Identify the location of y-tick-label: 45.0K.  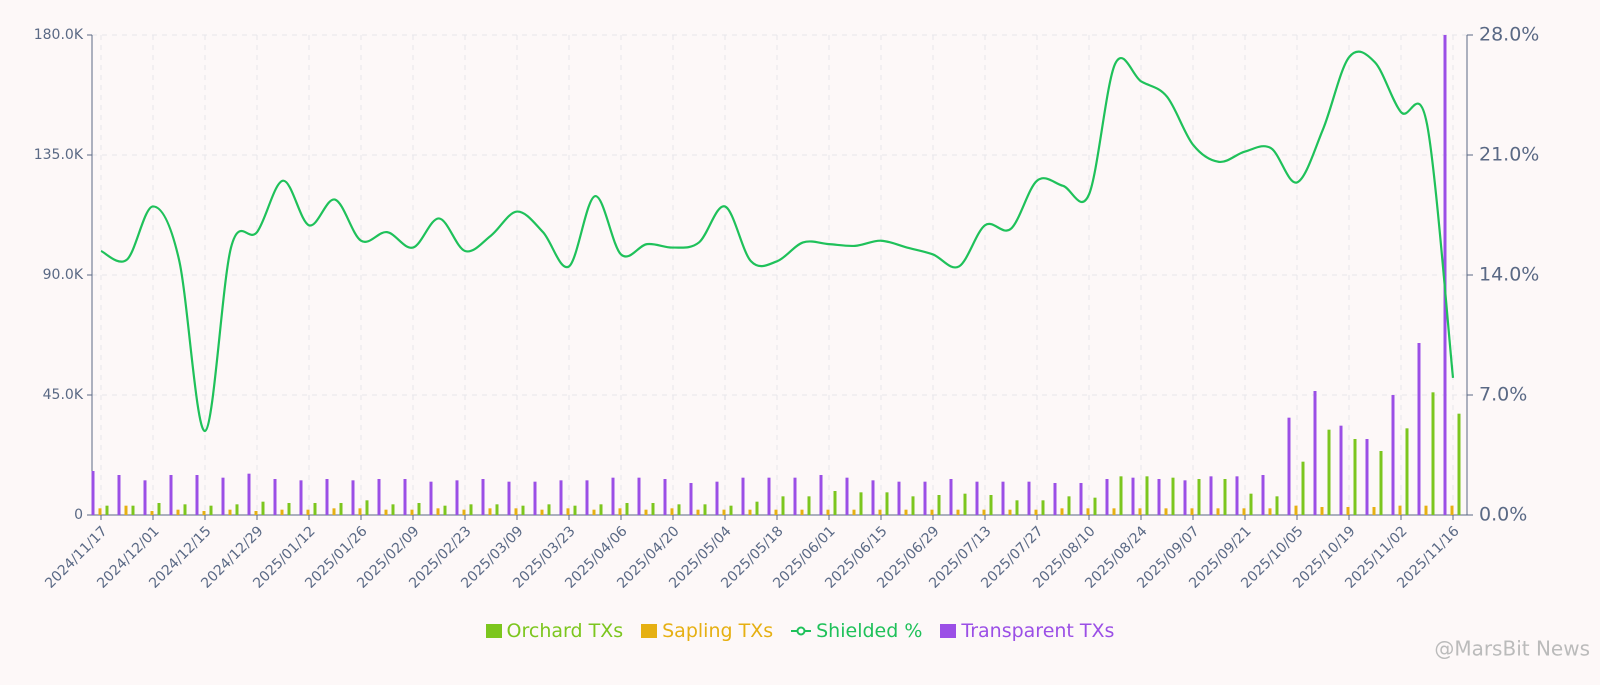
(63, 395).